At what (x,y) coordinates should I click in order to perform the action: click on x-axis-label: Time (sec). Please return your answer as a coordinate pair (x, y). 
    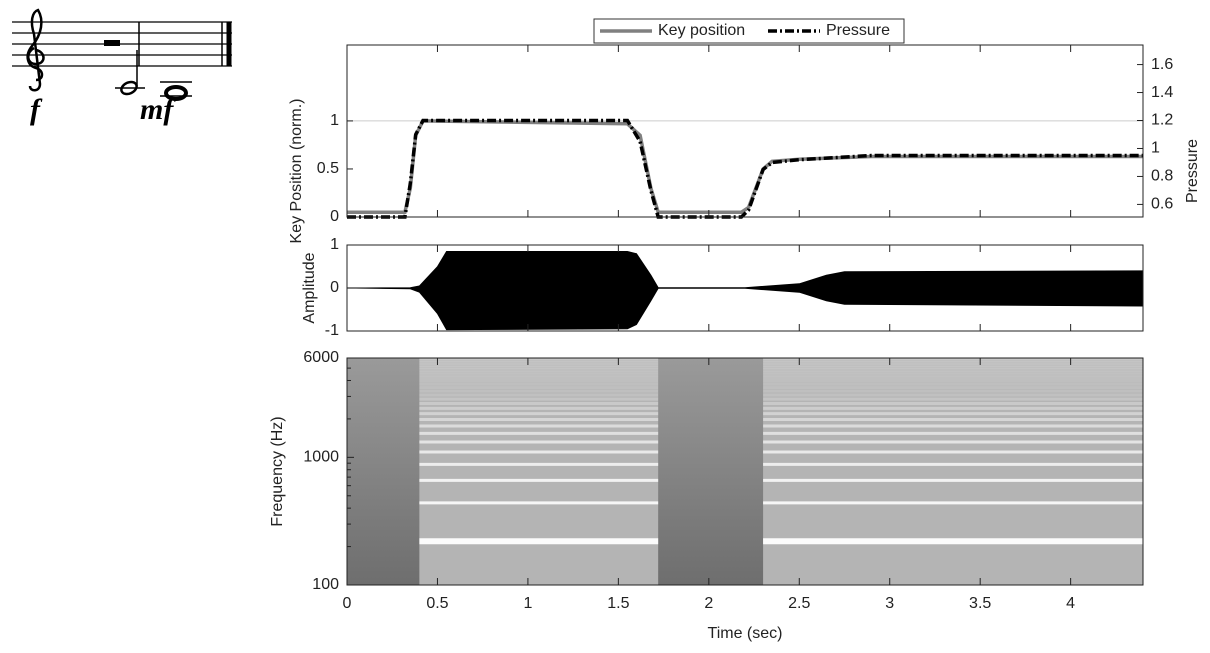
    Looking at the image, I should click on (745, 633).